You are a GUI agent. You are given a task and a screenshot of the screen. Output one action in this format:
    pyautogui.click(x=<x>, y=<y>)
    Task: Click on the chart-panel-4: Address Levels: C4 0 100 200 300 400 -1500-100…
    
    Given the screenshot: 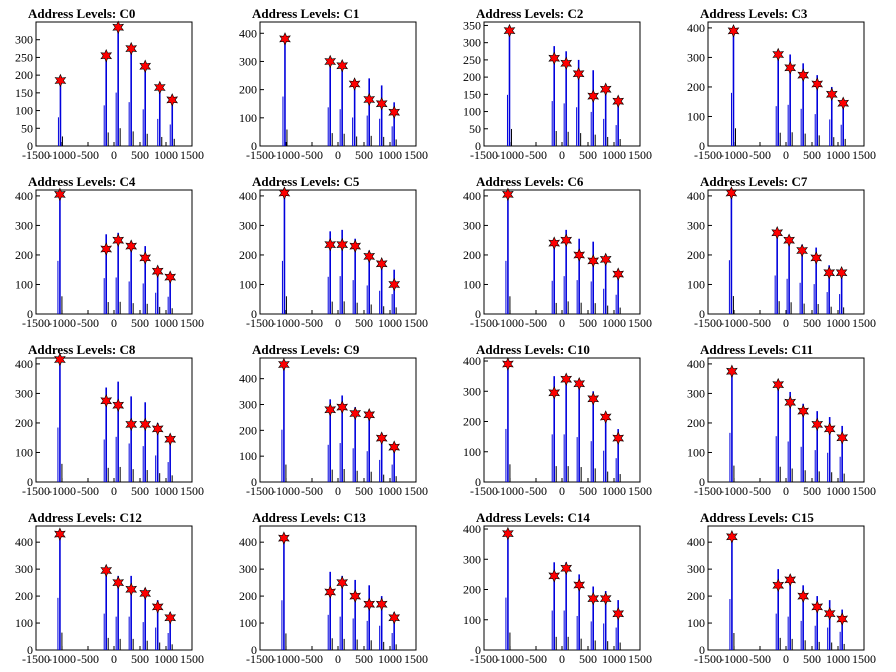 What is the action you would take?
    pyautogui.click(x=109, y=252)
    